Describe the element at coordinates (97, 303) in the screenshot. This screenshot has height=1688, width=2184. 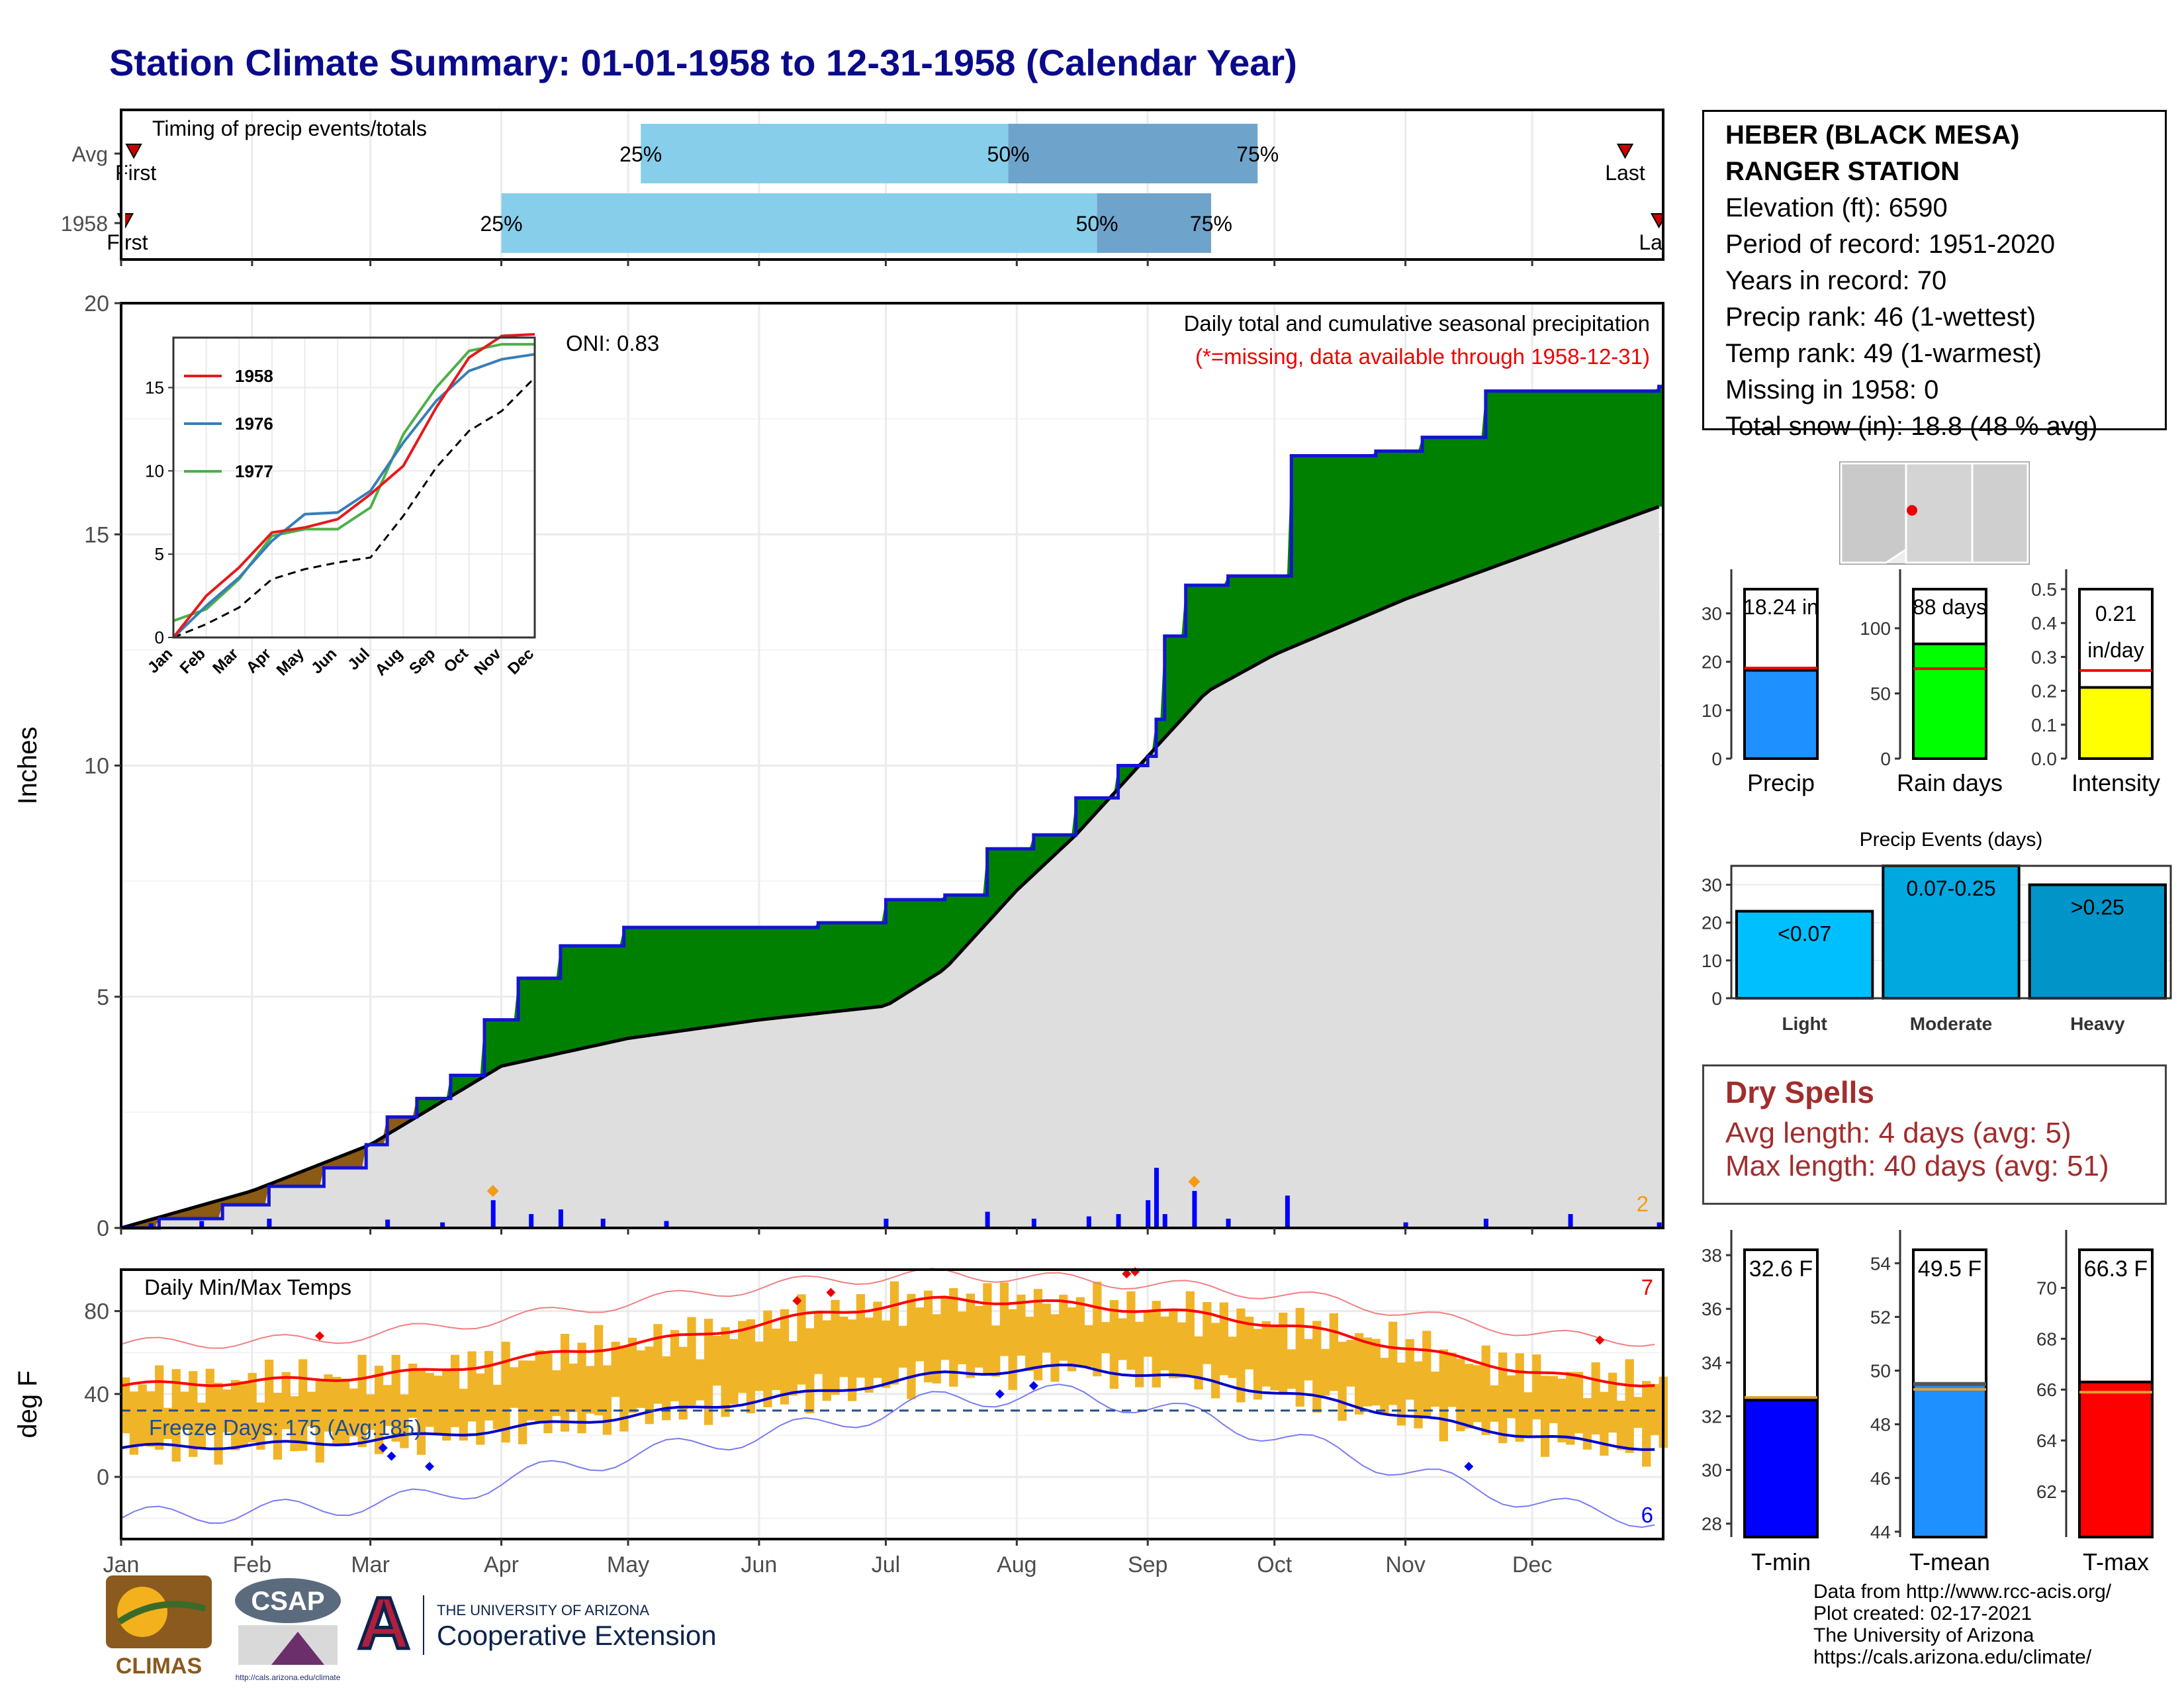
I see `main-ytick-label: 20` at that location.